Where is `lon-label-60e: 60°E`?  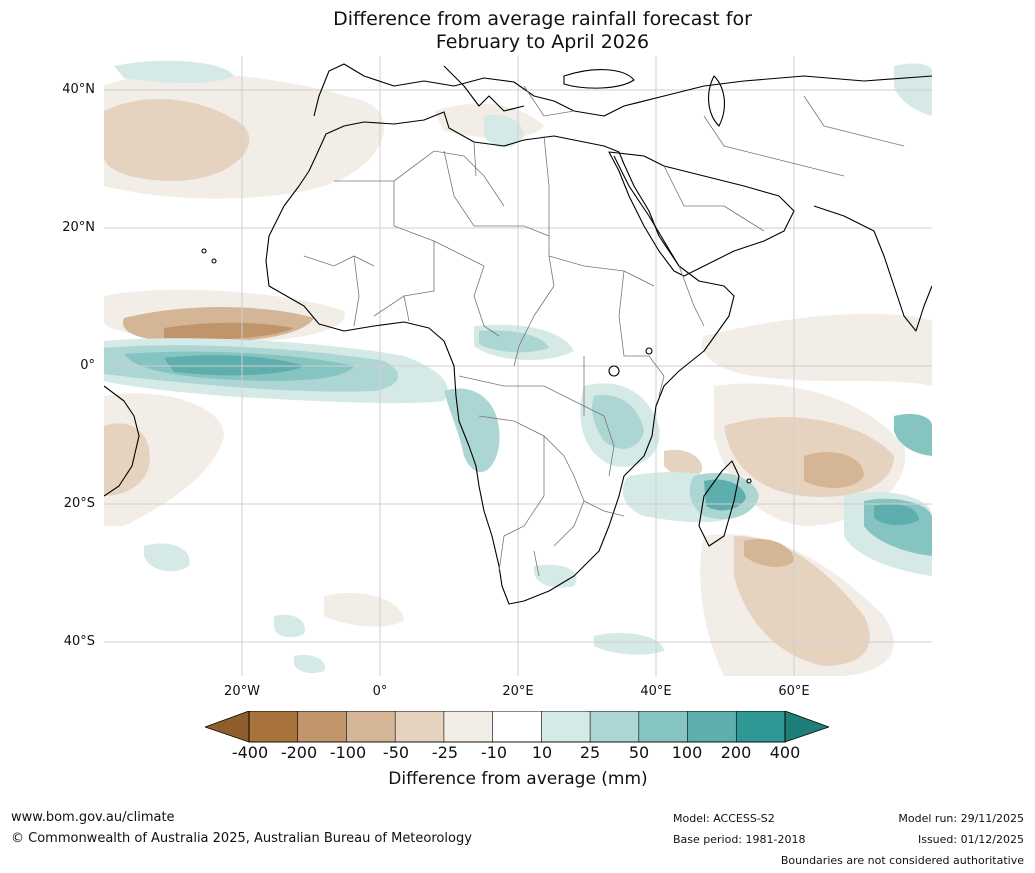 lon-label-60e: 60°E is located at coordinates (794, 691).